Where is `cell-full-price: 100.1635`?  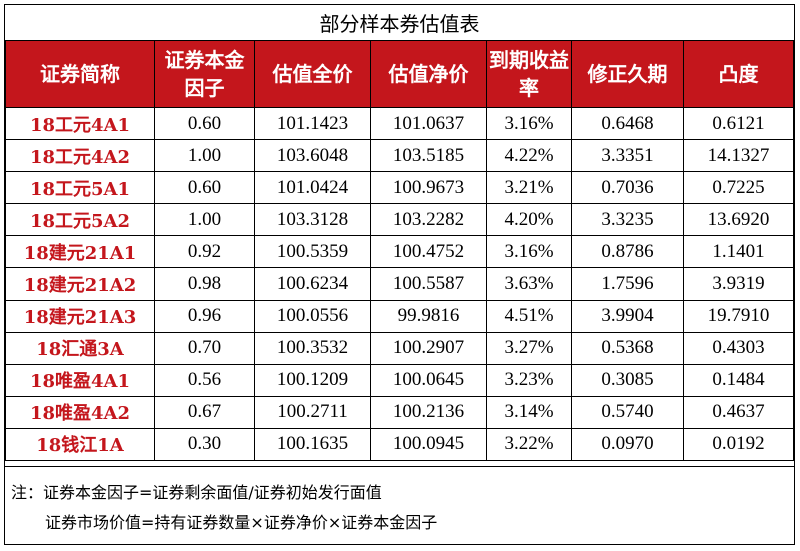
cell-full-price: 100.1635 is located at coordinates (312, 444).